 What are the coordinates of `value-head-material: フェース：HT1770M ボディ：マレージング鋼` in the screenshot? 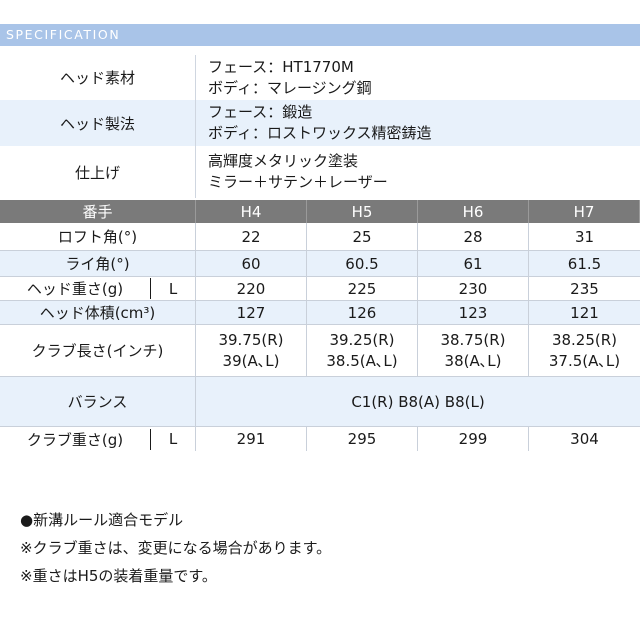 It's located at (418, 77).